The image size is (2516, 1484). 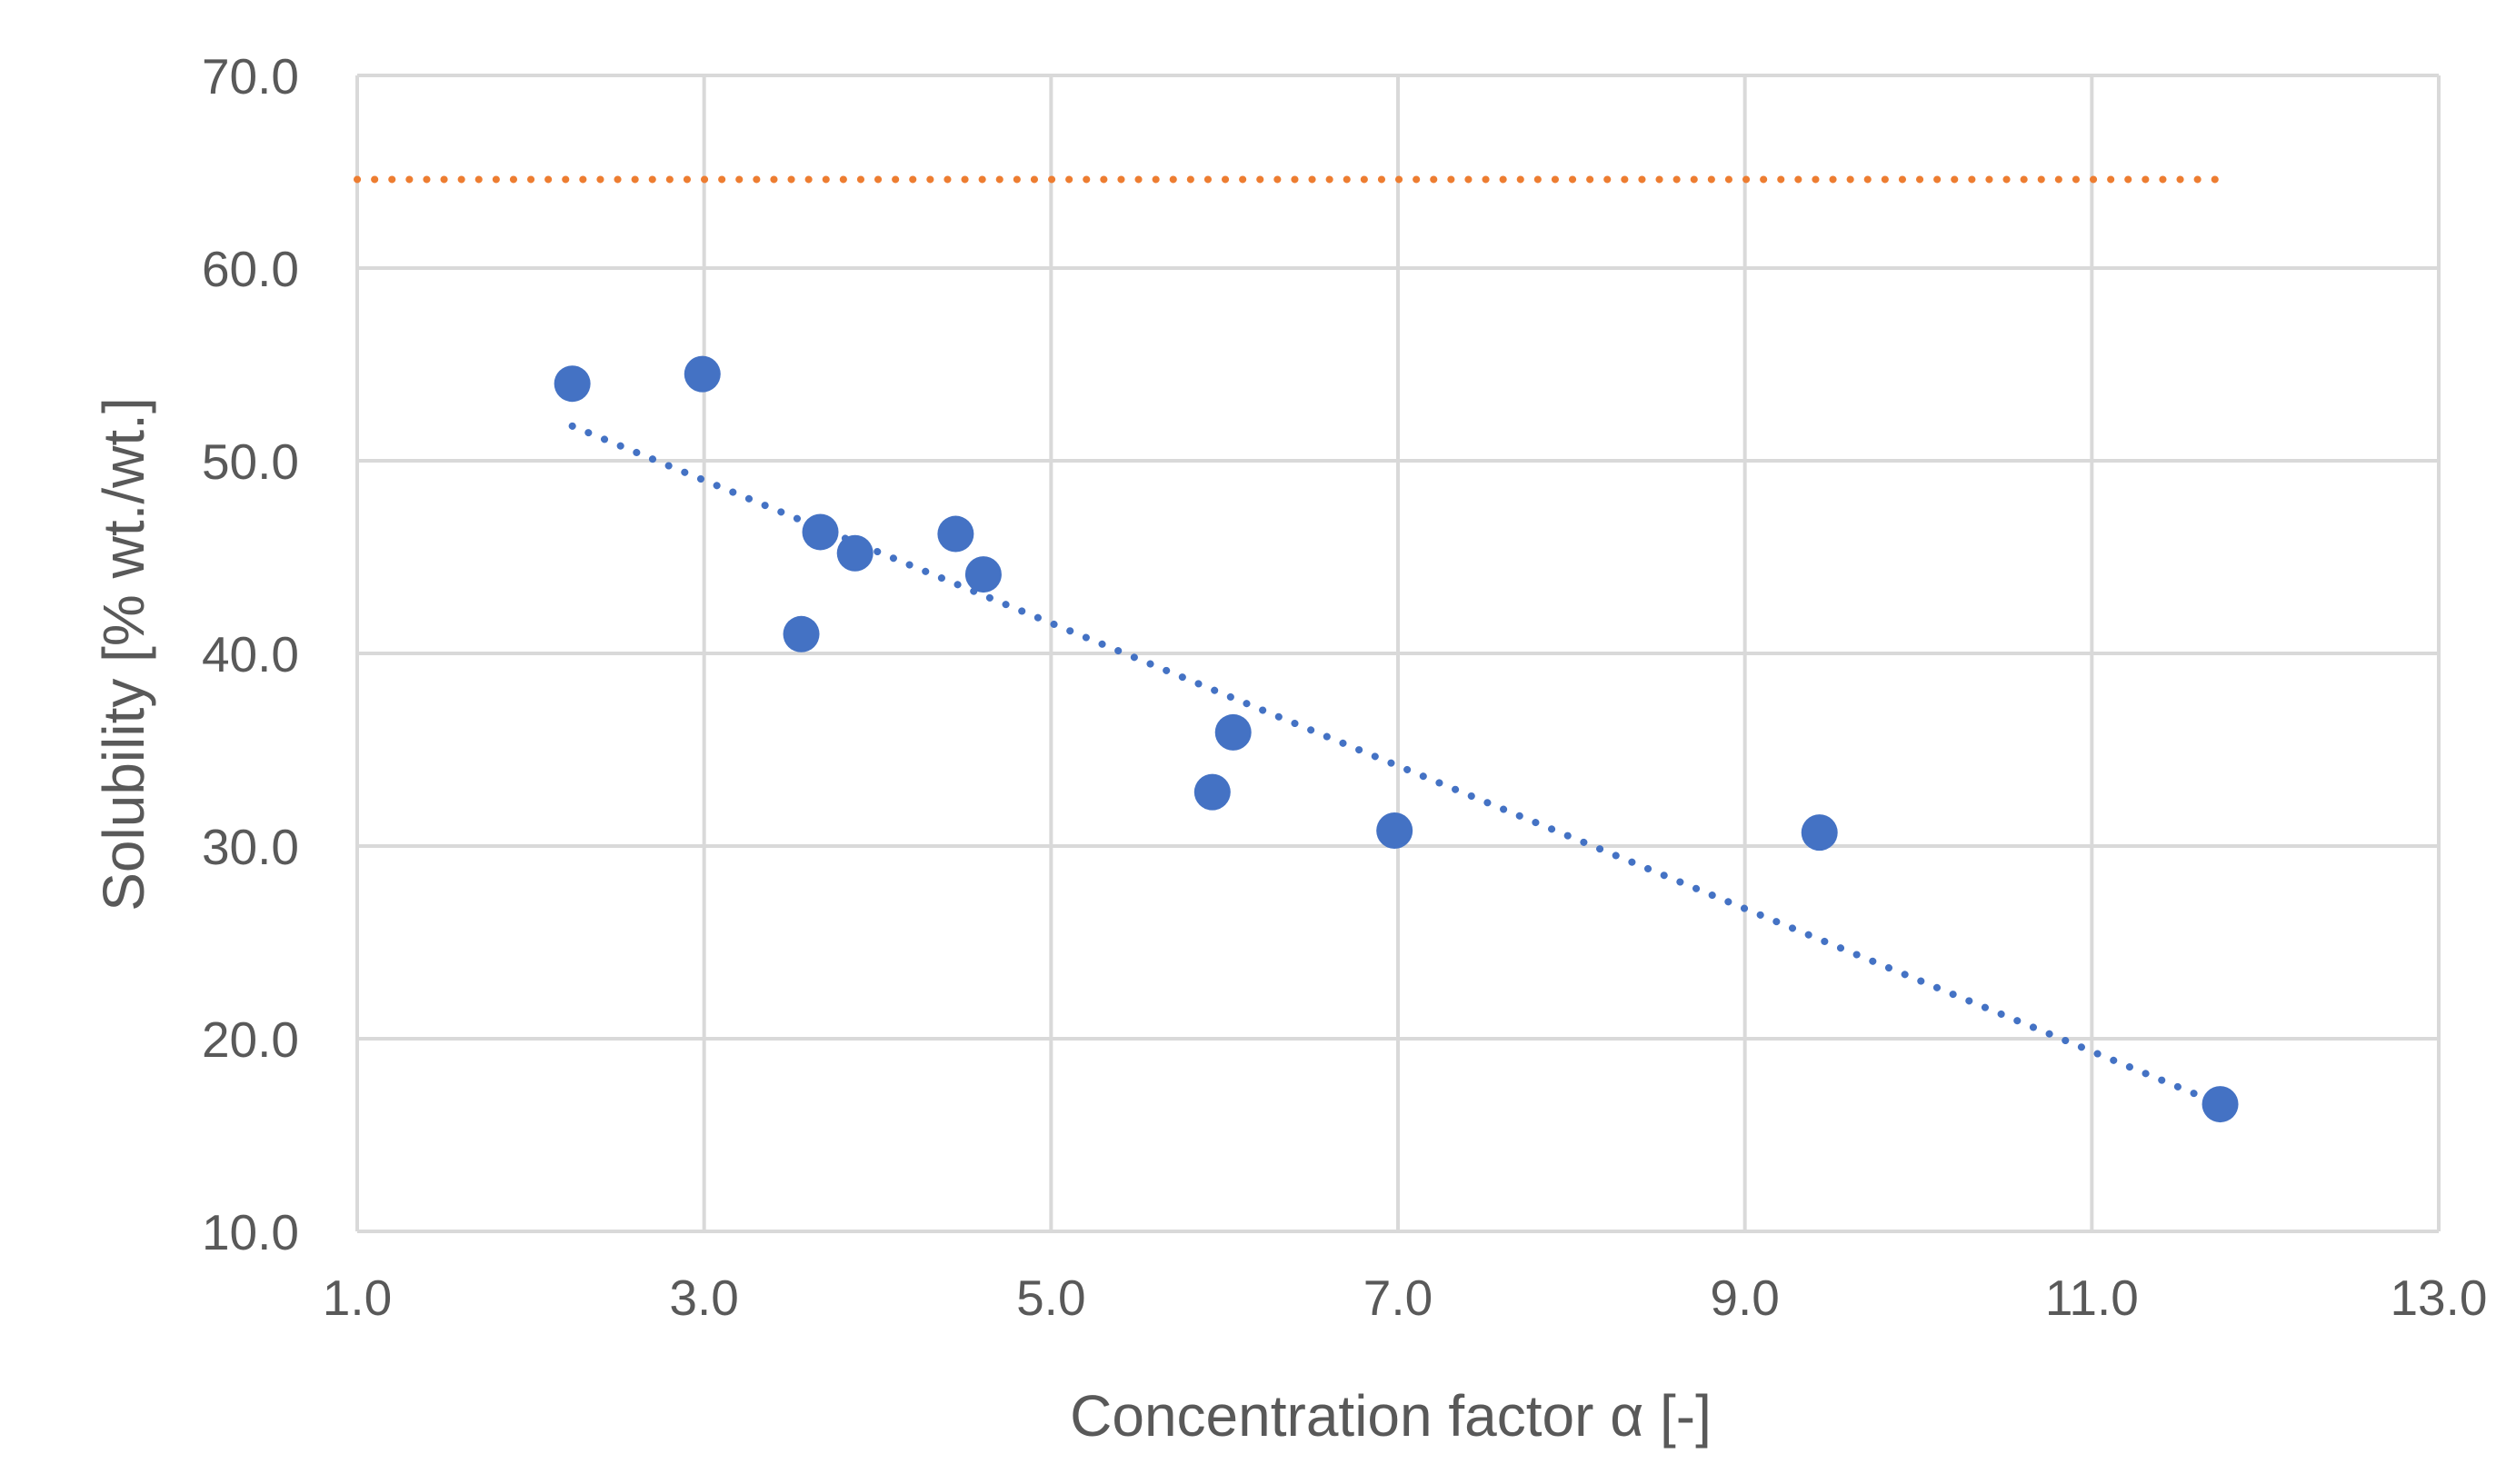 What do you see at coordinates (251, 269) in the screenshot?
I see `y-tick-label: 60.0` at bounding box center [251, 269].